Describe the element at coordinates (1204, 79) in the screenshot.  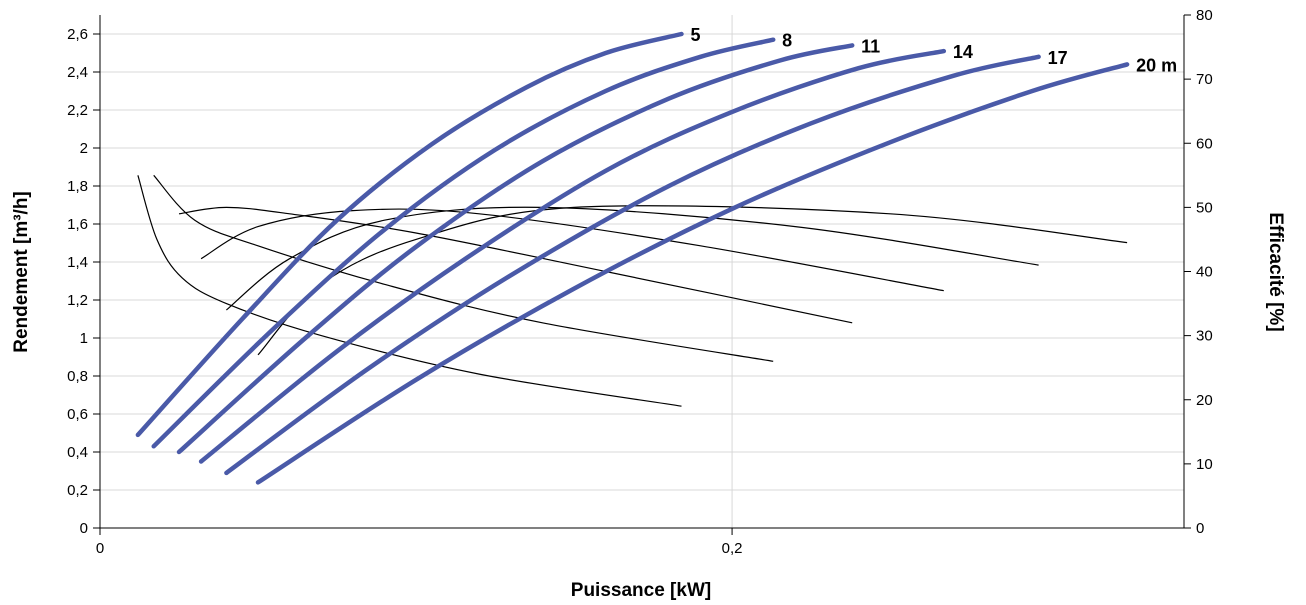
I see `y2-tick-label: 70` at that location.